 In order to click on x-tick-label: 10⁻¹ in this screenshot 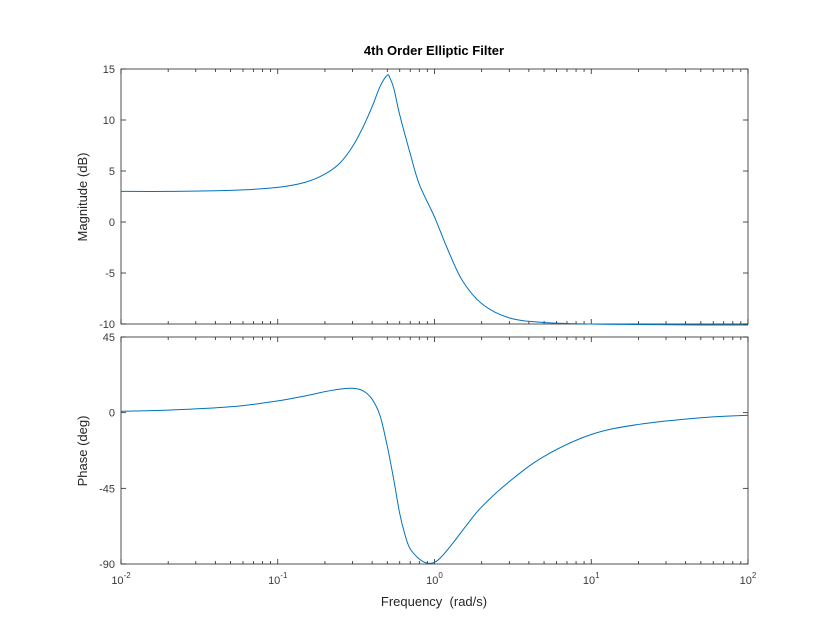, I will do `click(278, 579)`.